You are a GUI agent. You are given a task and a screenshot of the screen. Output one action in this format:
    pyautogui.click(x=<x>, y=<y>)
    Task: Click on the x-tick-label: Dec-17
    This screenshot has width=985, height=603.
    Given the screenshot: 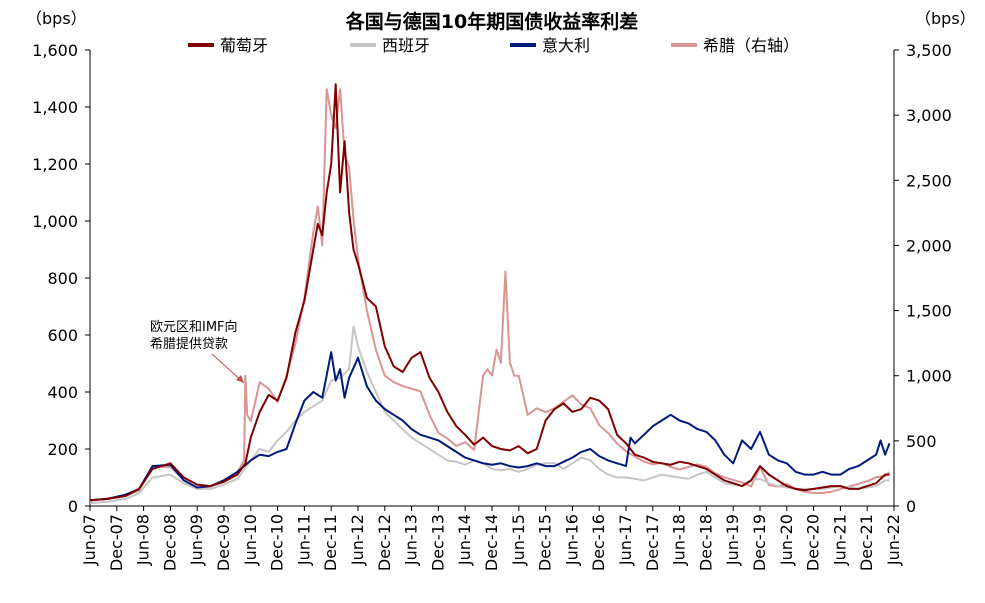 What is the action you would take?
    pyautogui.click(x=652, y=542)
    